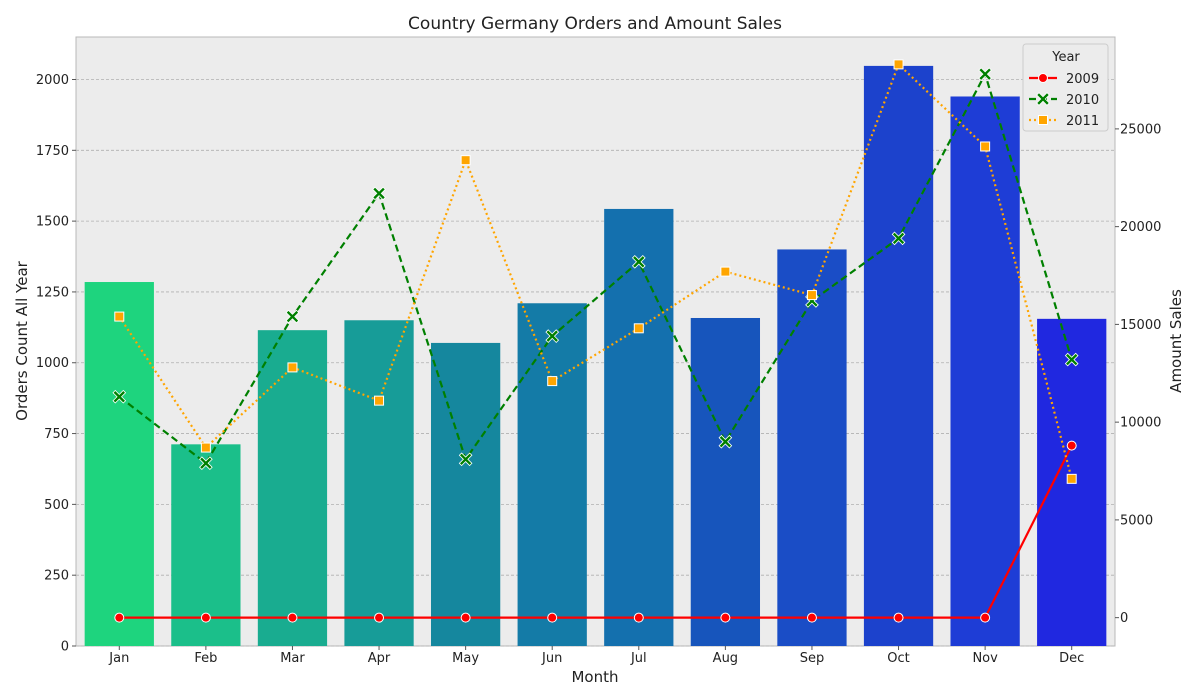 The height and width of the screenshot is (700, 1200). I want to click on point-2011-apr, so click(379, 400).